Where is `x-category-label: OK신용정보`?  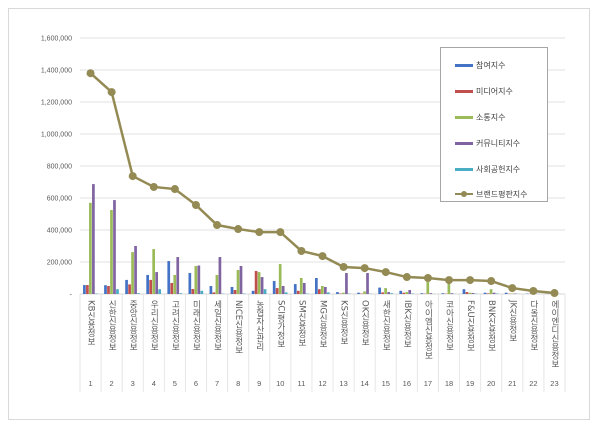
x-category-label: OK신용정보 is located at coordinates (365, 323).